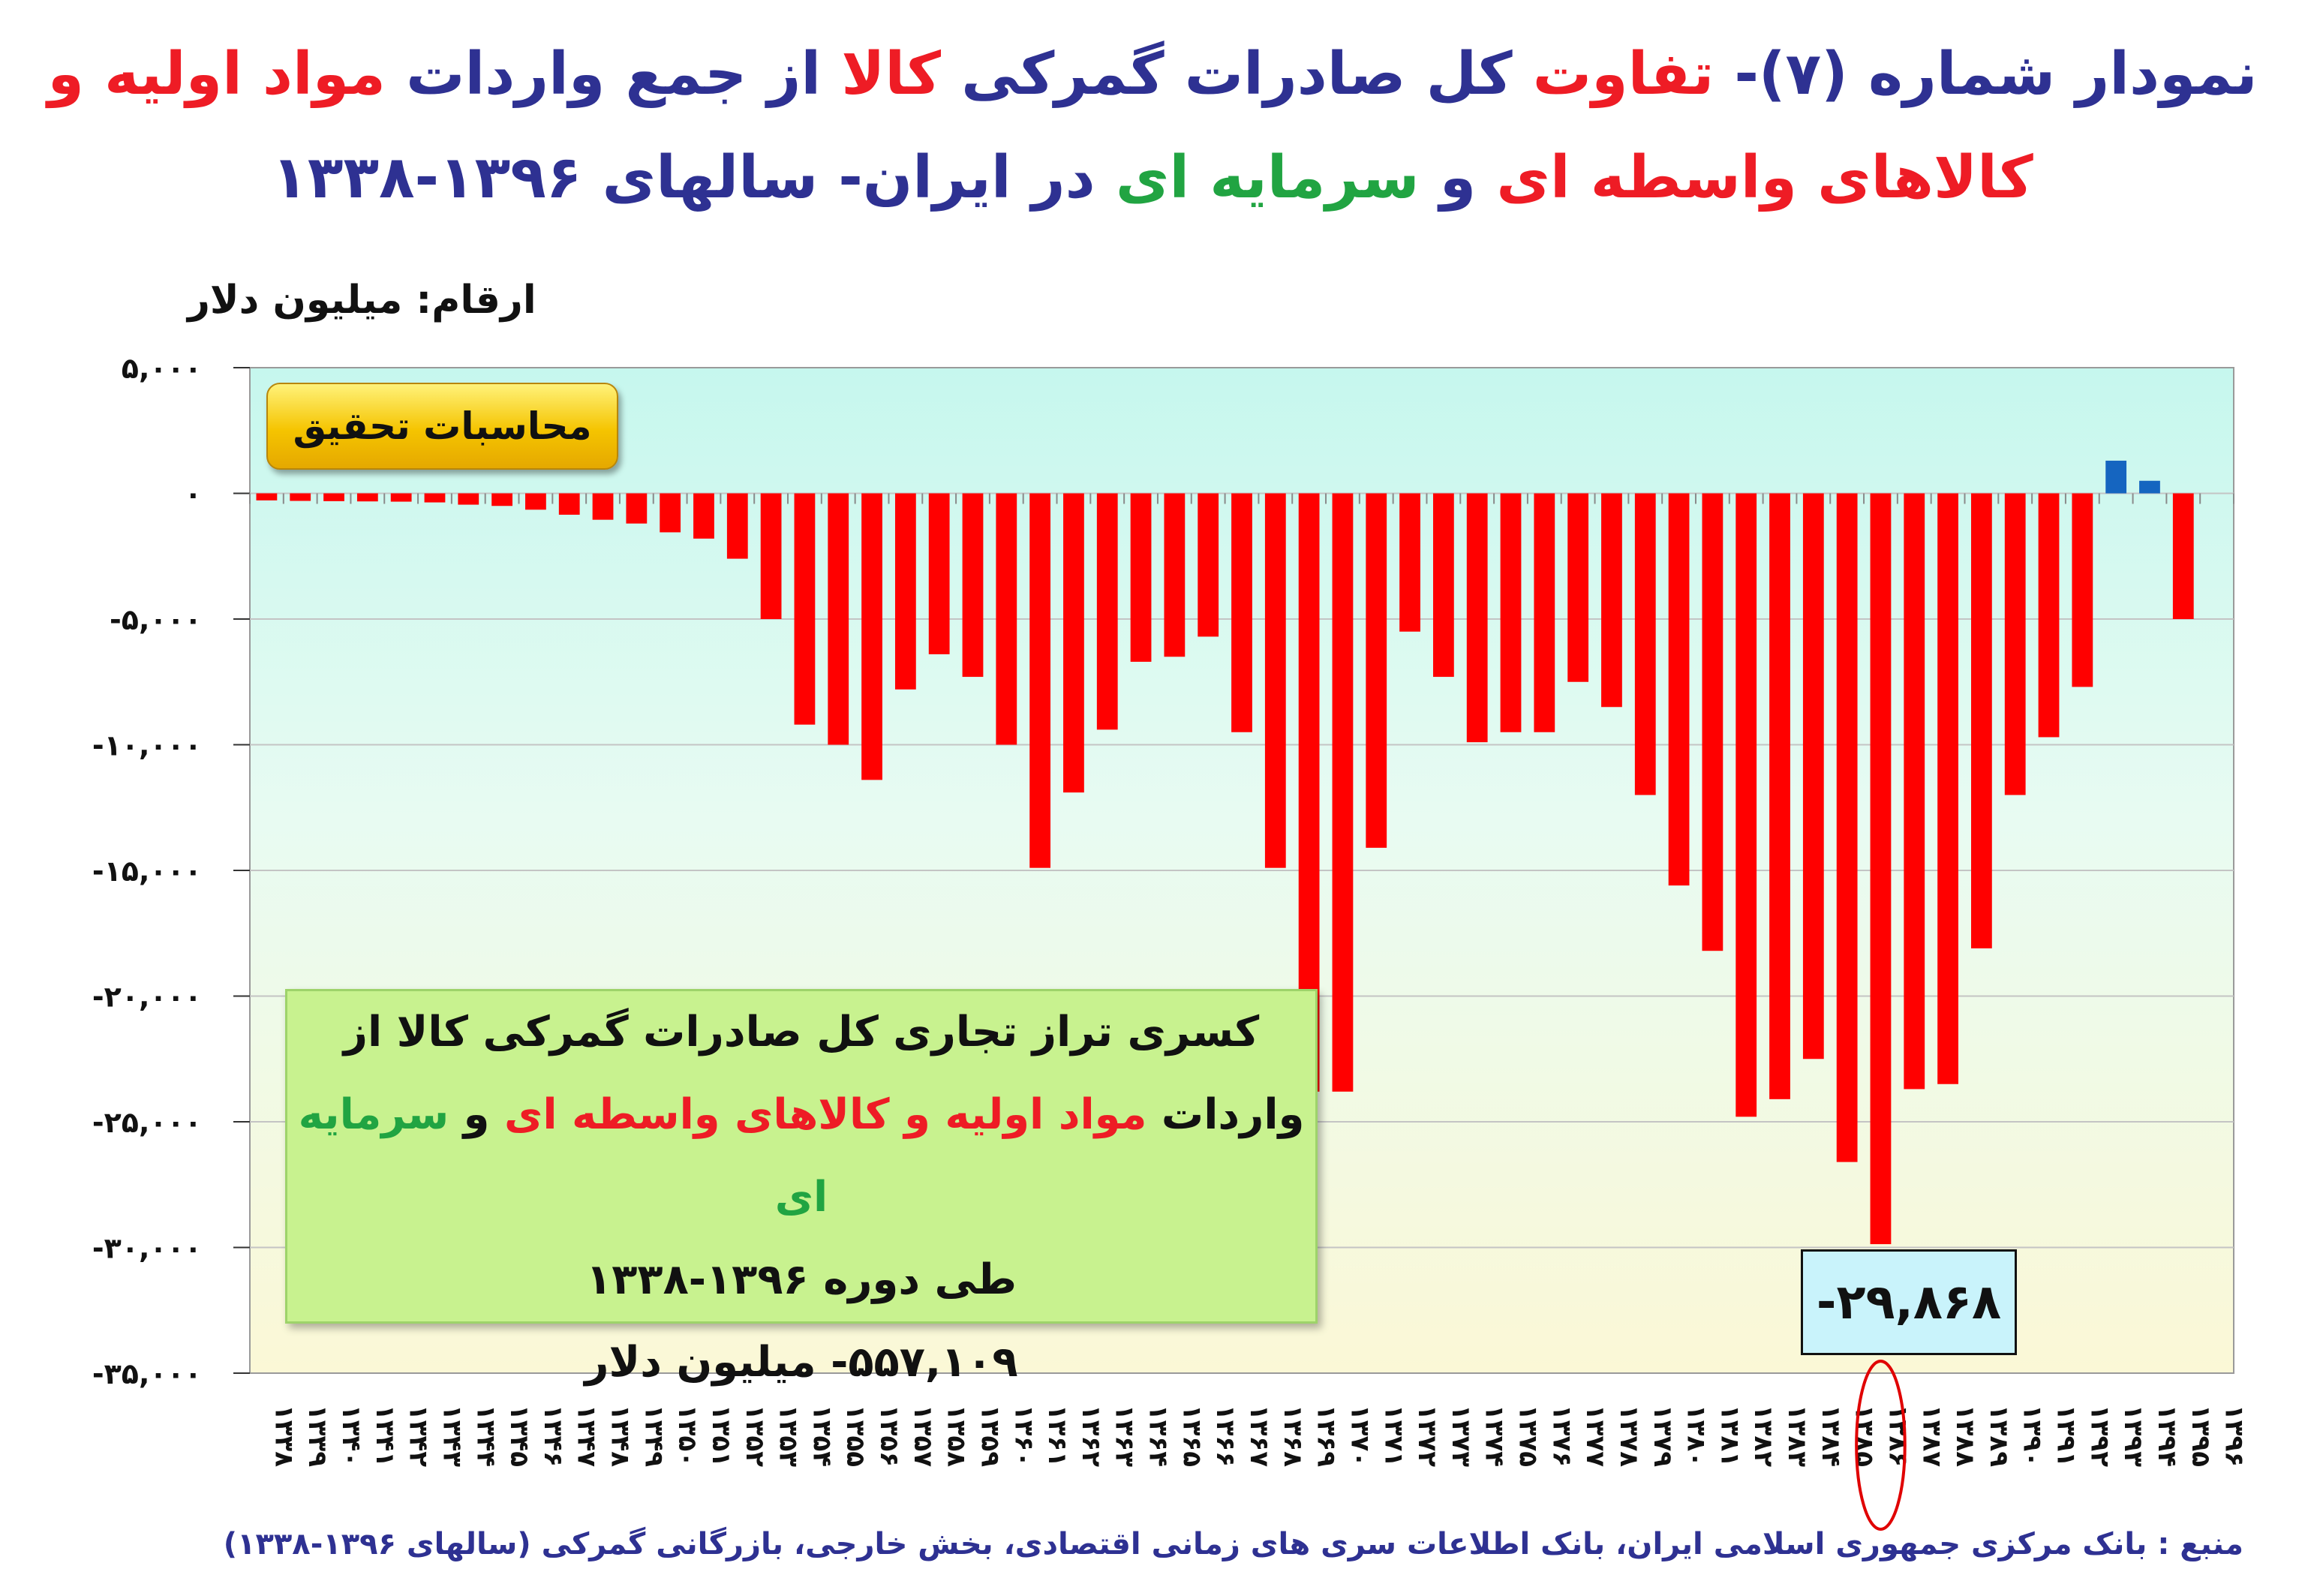 This screenshot has width=2305, height=1596. What do you see at coordinates (147, 998) in the screenshot?
I see `y-tick-label: -۲۰,۰۰۰` at bounding box center [147, 998].